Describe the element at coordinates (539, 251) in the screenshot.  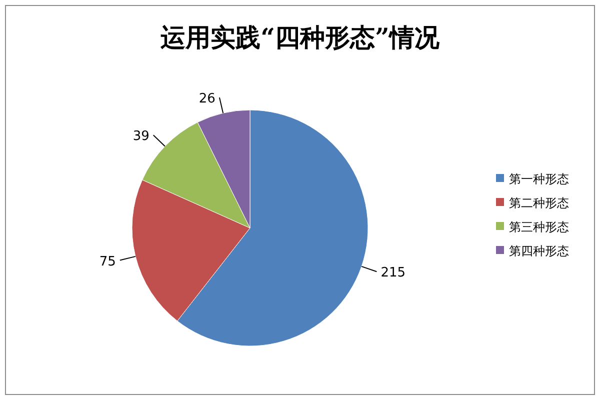
I see `legend-label: 第四种形态` at that location.